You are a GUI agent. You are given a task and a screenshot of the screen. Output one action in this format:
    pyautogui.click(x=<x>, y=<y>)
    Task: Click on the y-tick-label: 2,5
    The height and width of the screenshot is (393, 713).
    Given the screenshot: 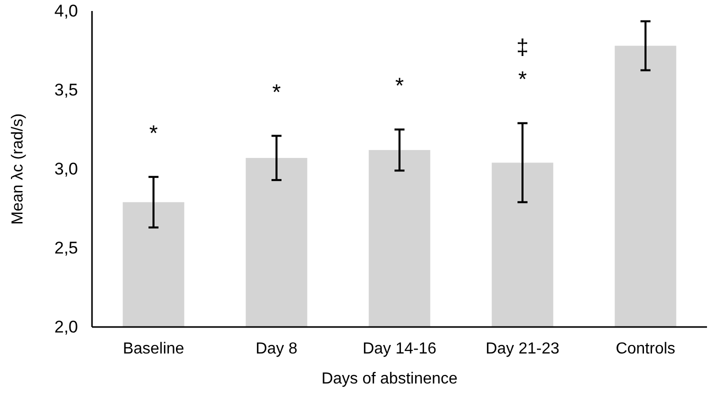 What is the action you would take?
    pyautogui.click(x=66, y=248)
    